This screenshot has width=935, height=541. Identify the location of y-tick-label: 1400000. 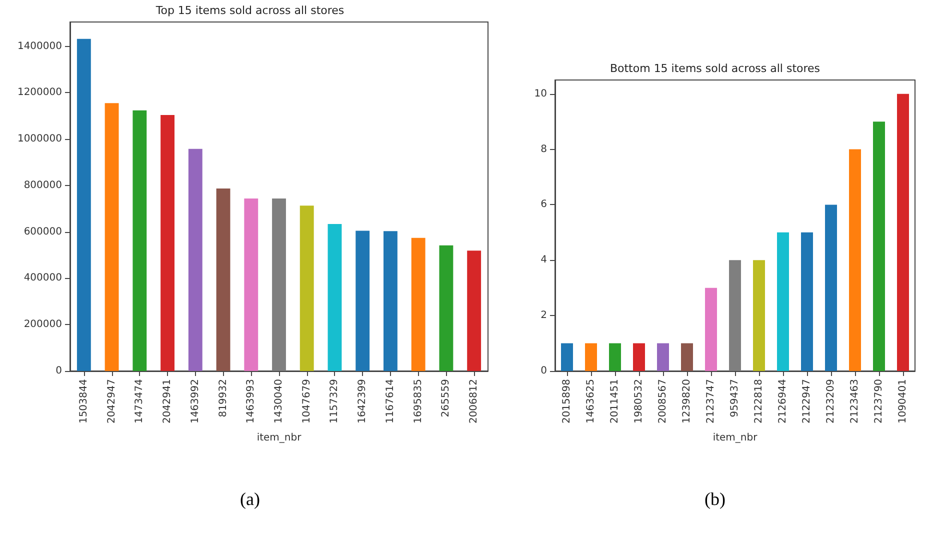
(39, 46).